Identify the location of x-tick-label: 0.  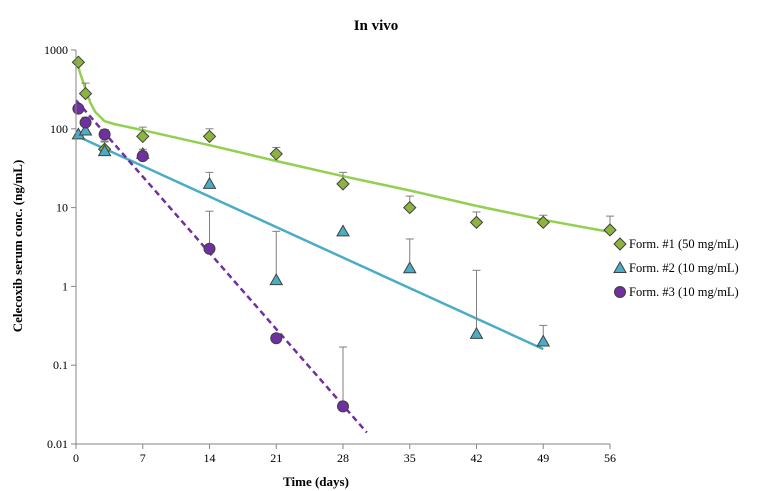
(76, 458).